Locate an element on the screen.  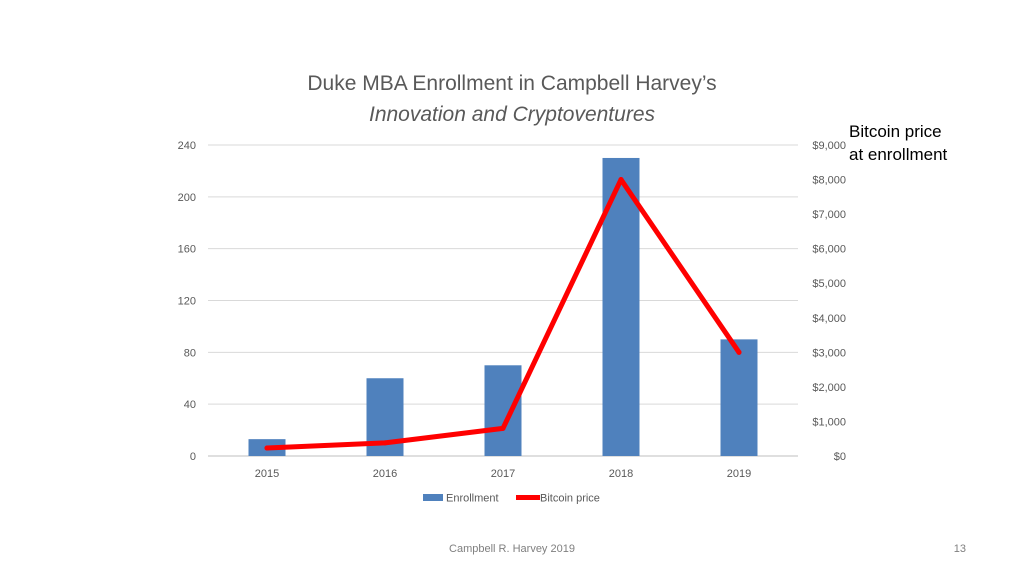
chart-subtitle: Innovation and Cryptoventures is located at coordinates (511, 114).